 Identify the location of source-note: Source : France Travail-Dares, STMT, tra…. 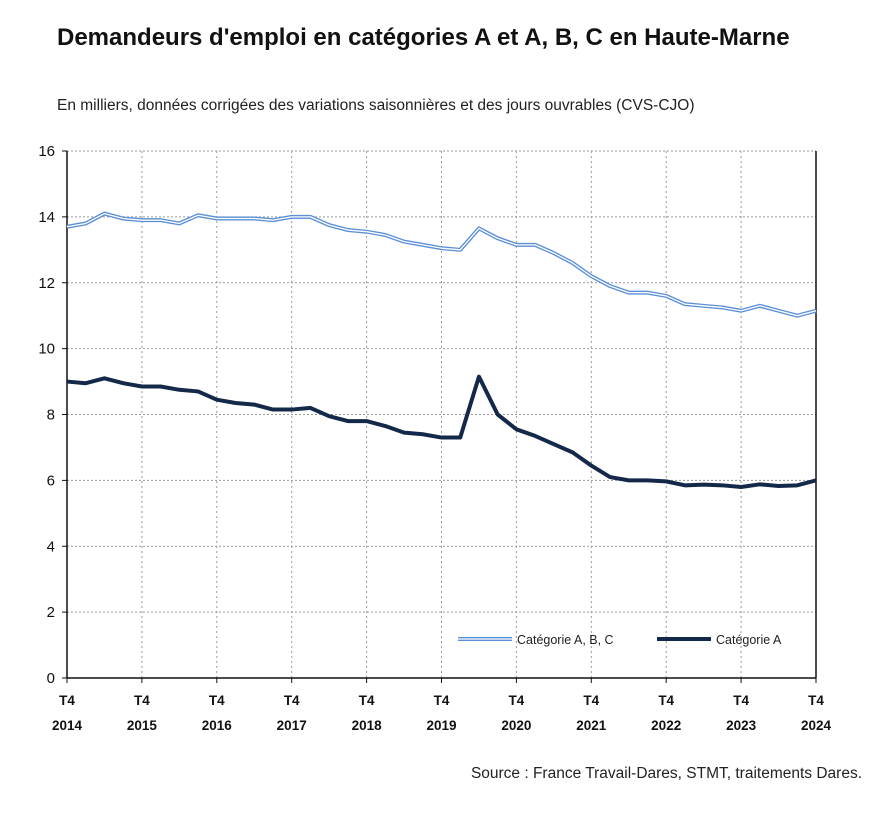
(666, 773).